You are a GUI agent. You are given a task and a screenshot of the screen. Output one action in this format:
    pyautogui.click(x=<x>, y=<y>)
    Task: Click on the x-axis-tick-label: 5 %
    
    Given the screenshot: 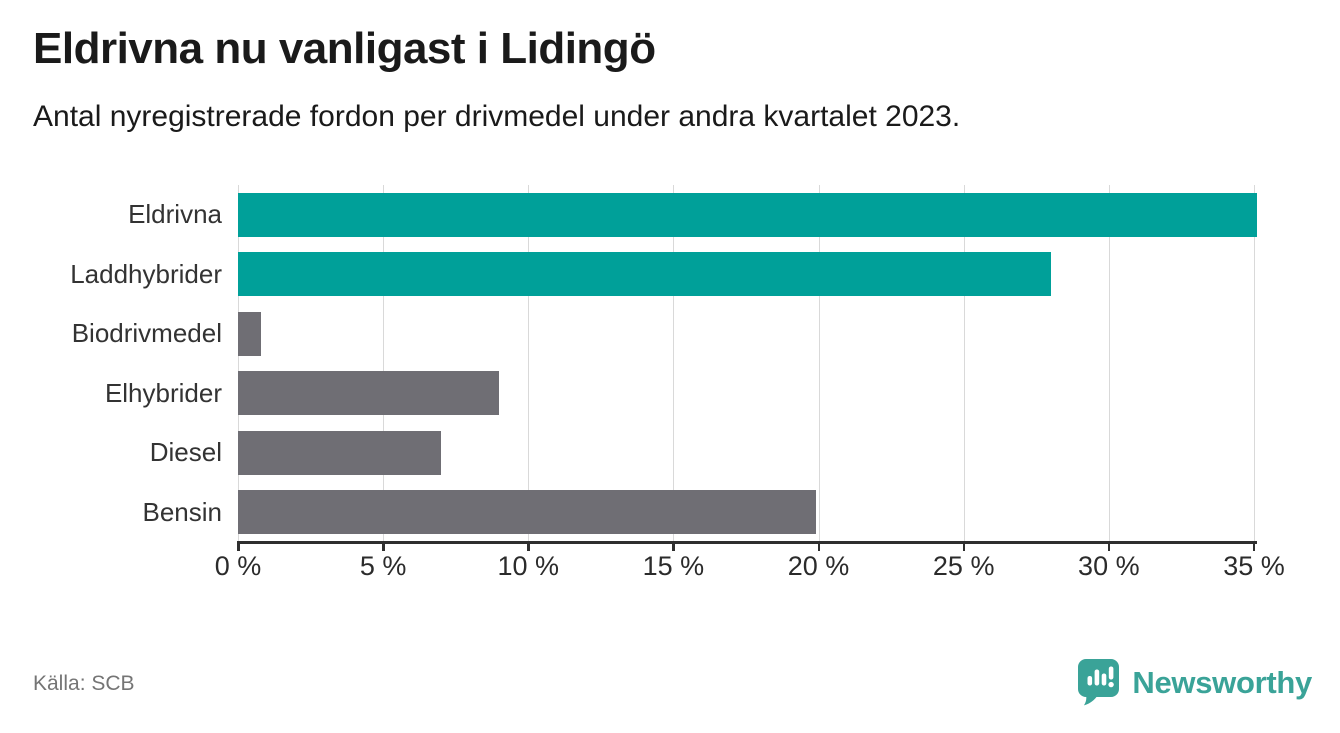 What is the action you would take?
    pyautogui.click(x=383, y=566)
    